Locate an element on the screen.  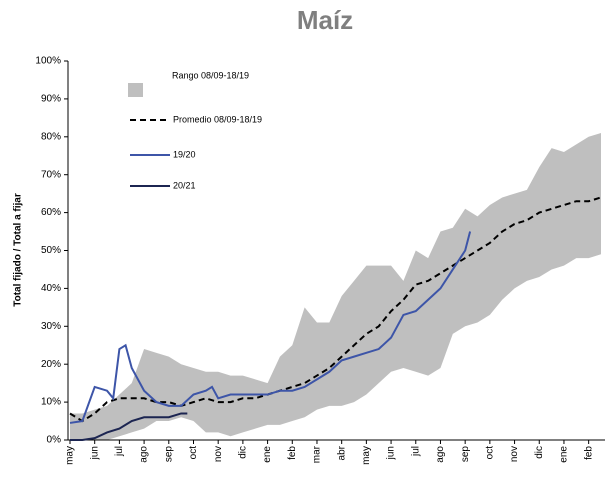
y-axis-label: Total fijado / Total a fijar is located at coordinates (18, 250).